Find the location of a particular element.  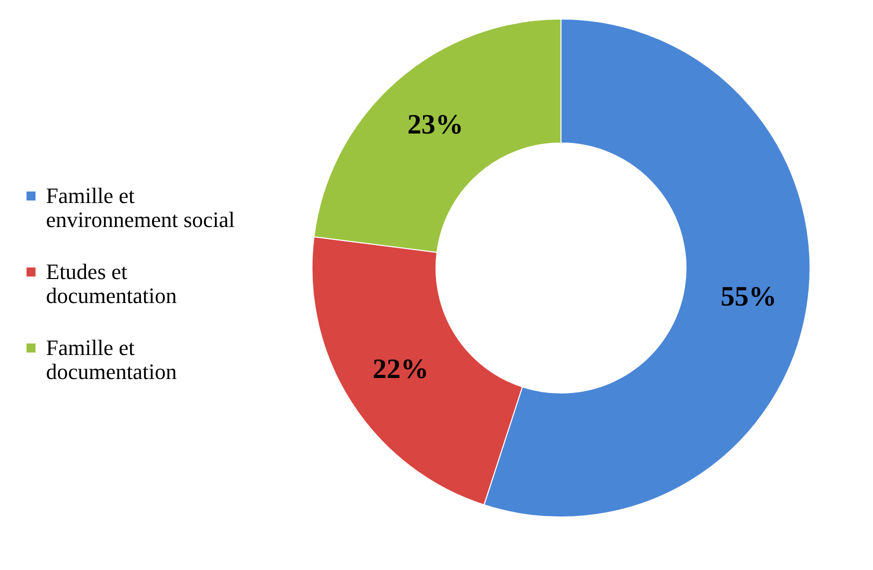

data-label: 23% is located at coordinates (435, 124).